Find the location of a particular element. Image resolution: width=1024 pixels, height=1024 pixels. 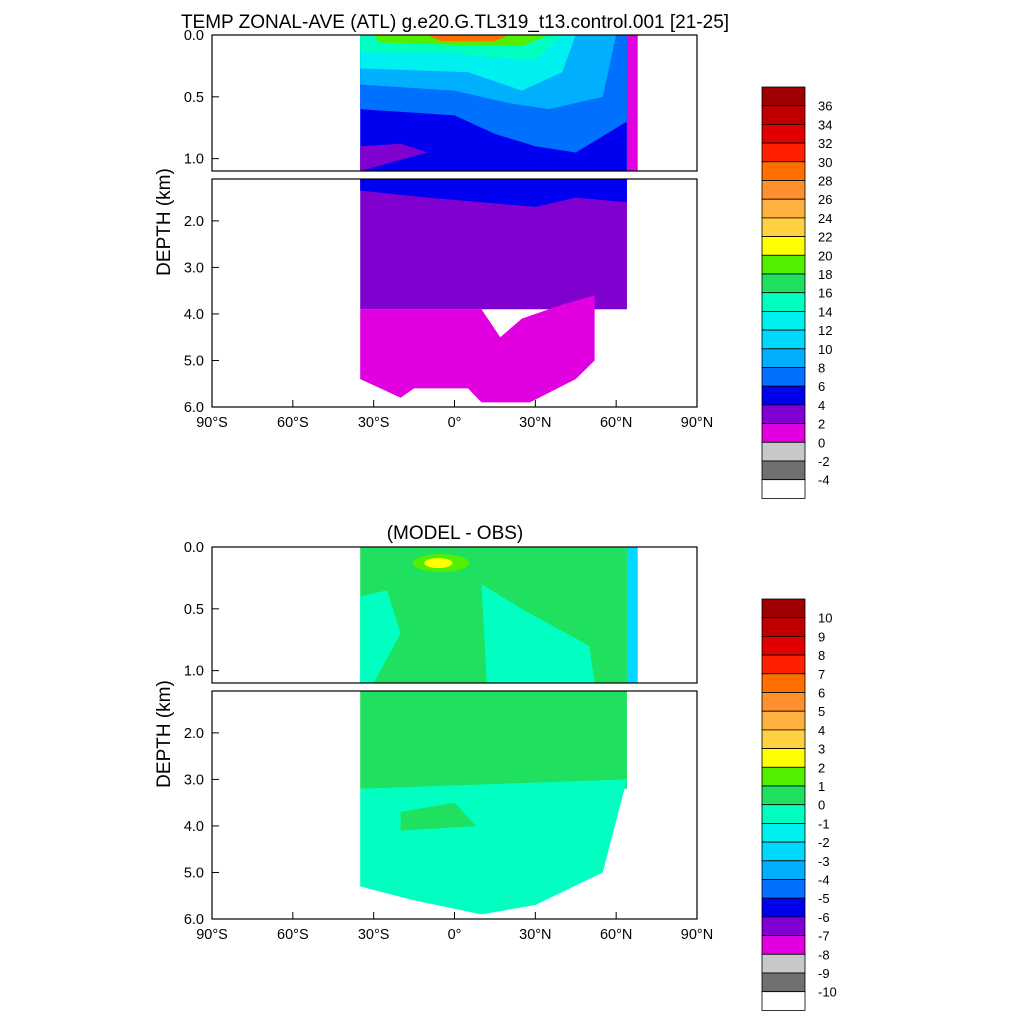

bias-plus3 is located at coordinates (438, 563).